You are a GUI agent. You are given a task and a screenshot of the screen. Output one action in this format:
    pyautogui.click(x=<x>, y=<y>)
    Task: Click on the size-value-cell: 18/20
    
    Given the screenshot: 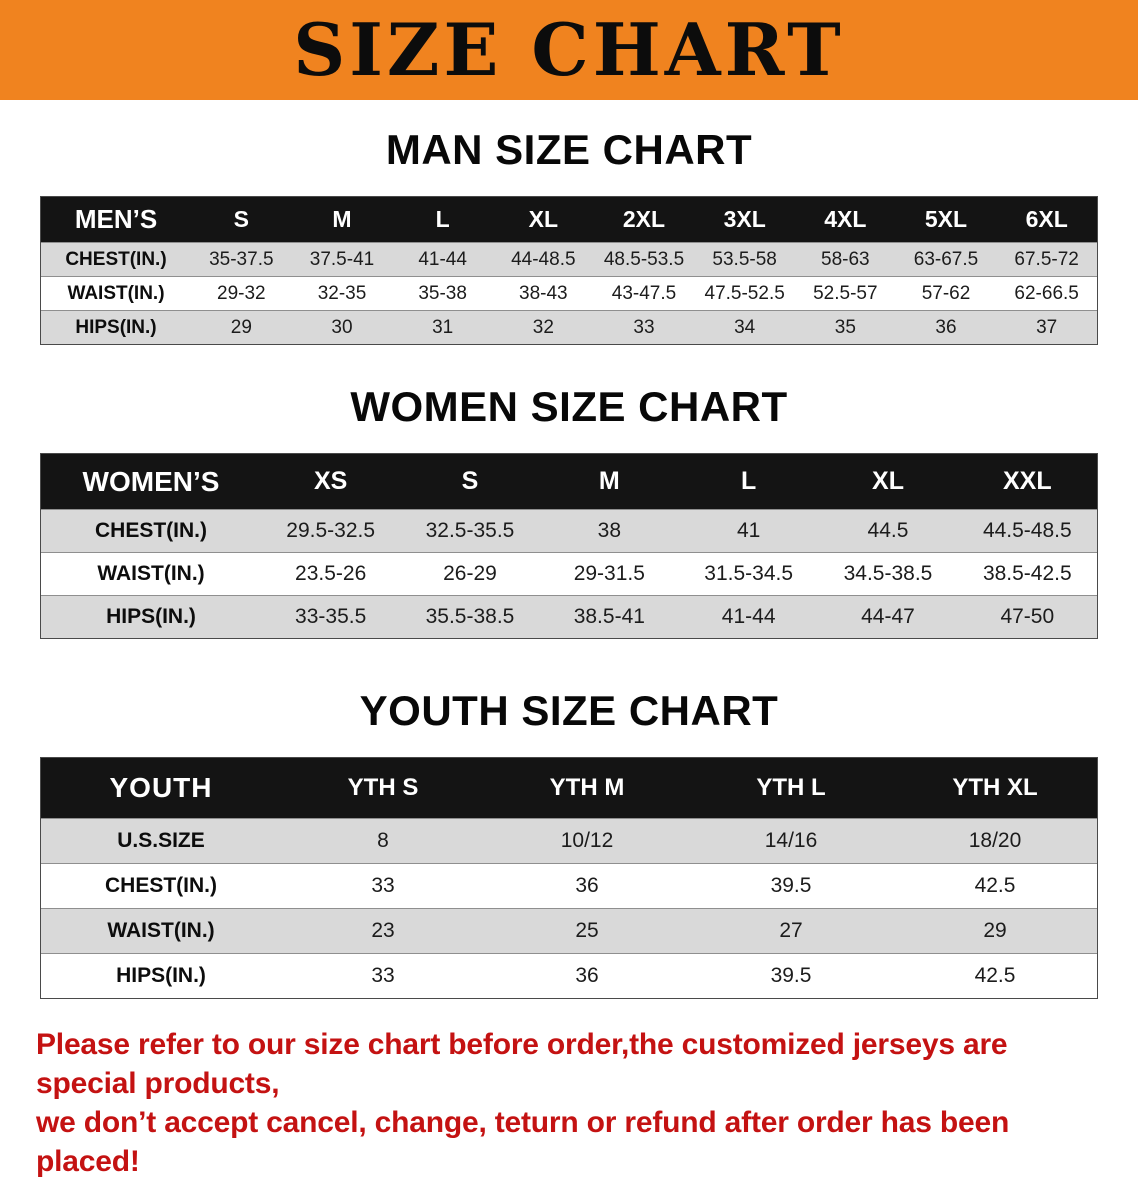 What is the action you would take?
    pyautogui.click(x=995, y=840)
    